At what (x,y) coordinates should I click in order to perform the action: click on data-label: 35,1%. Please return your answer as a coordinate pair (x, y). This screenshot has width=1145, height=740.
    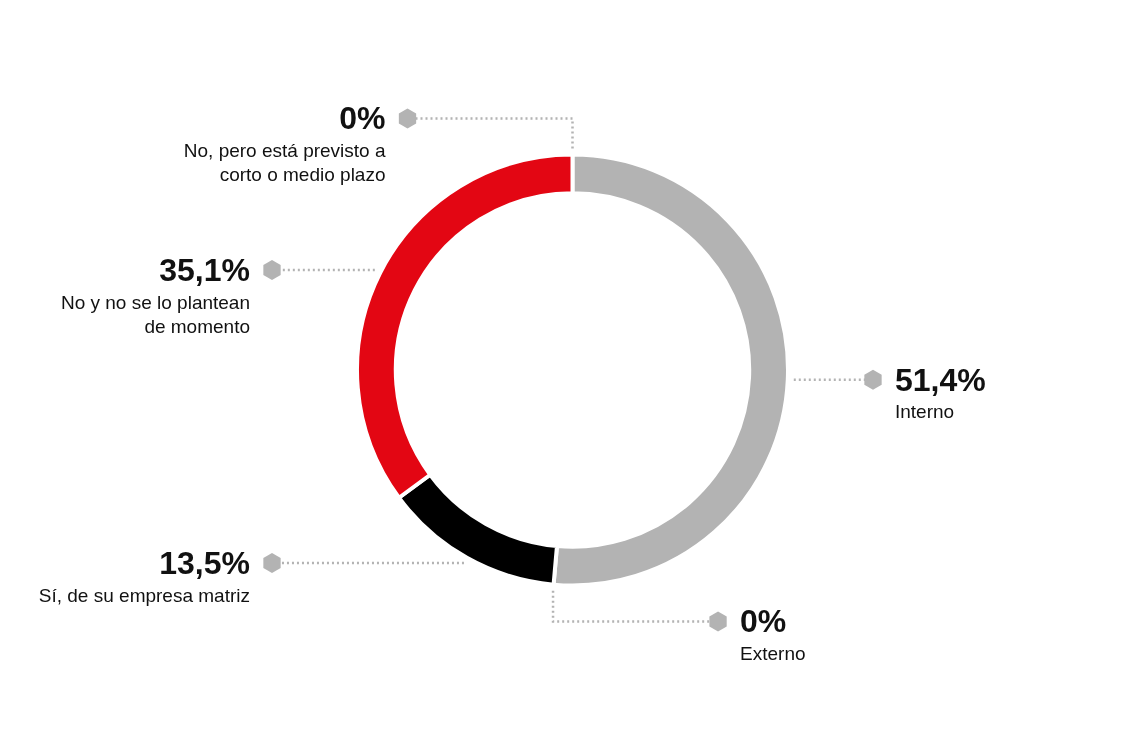
    Looking at the image, I should click on (204, 269).